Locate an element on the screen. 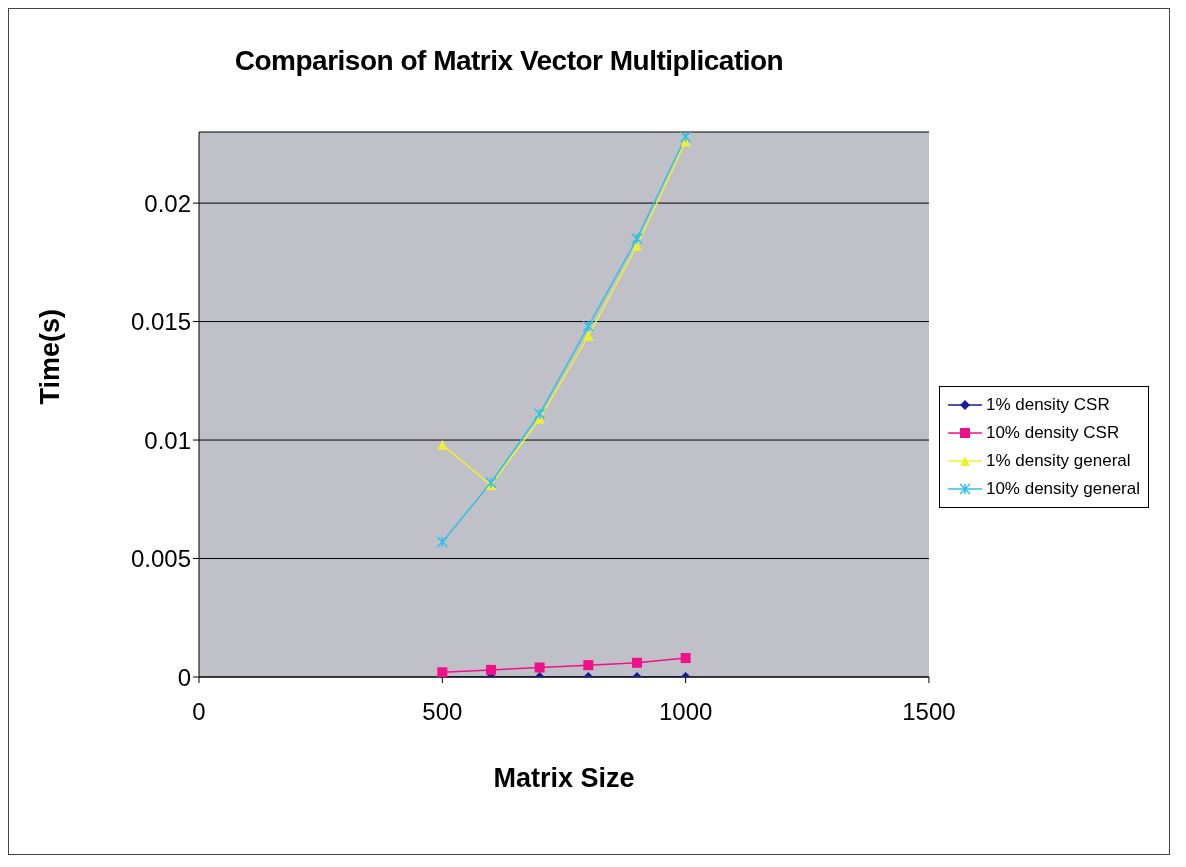  y-tick-label: 0.015 is located at coordinates (160, 322).